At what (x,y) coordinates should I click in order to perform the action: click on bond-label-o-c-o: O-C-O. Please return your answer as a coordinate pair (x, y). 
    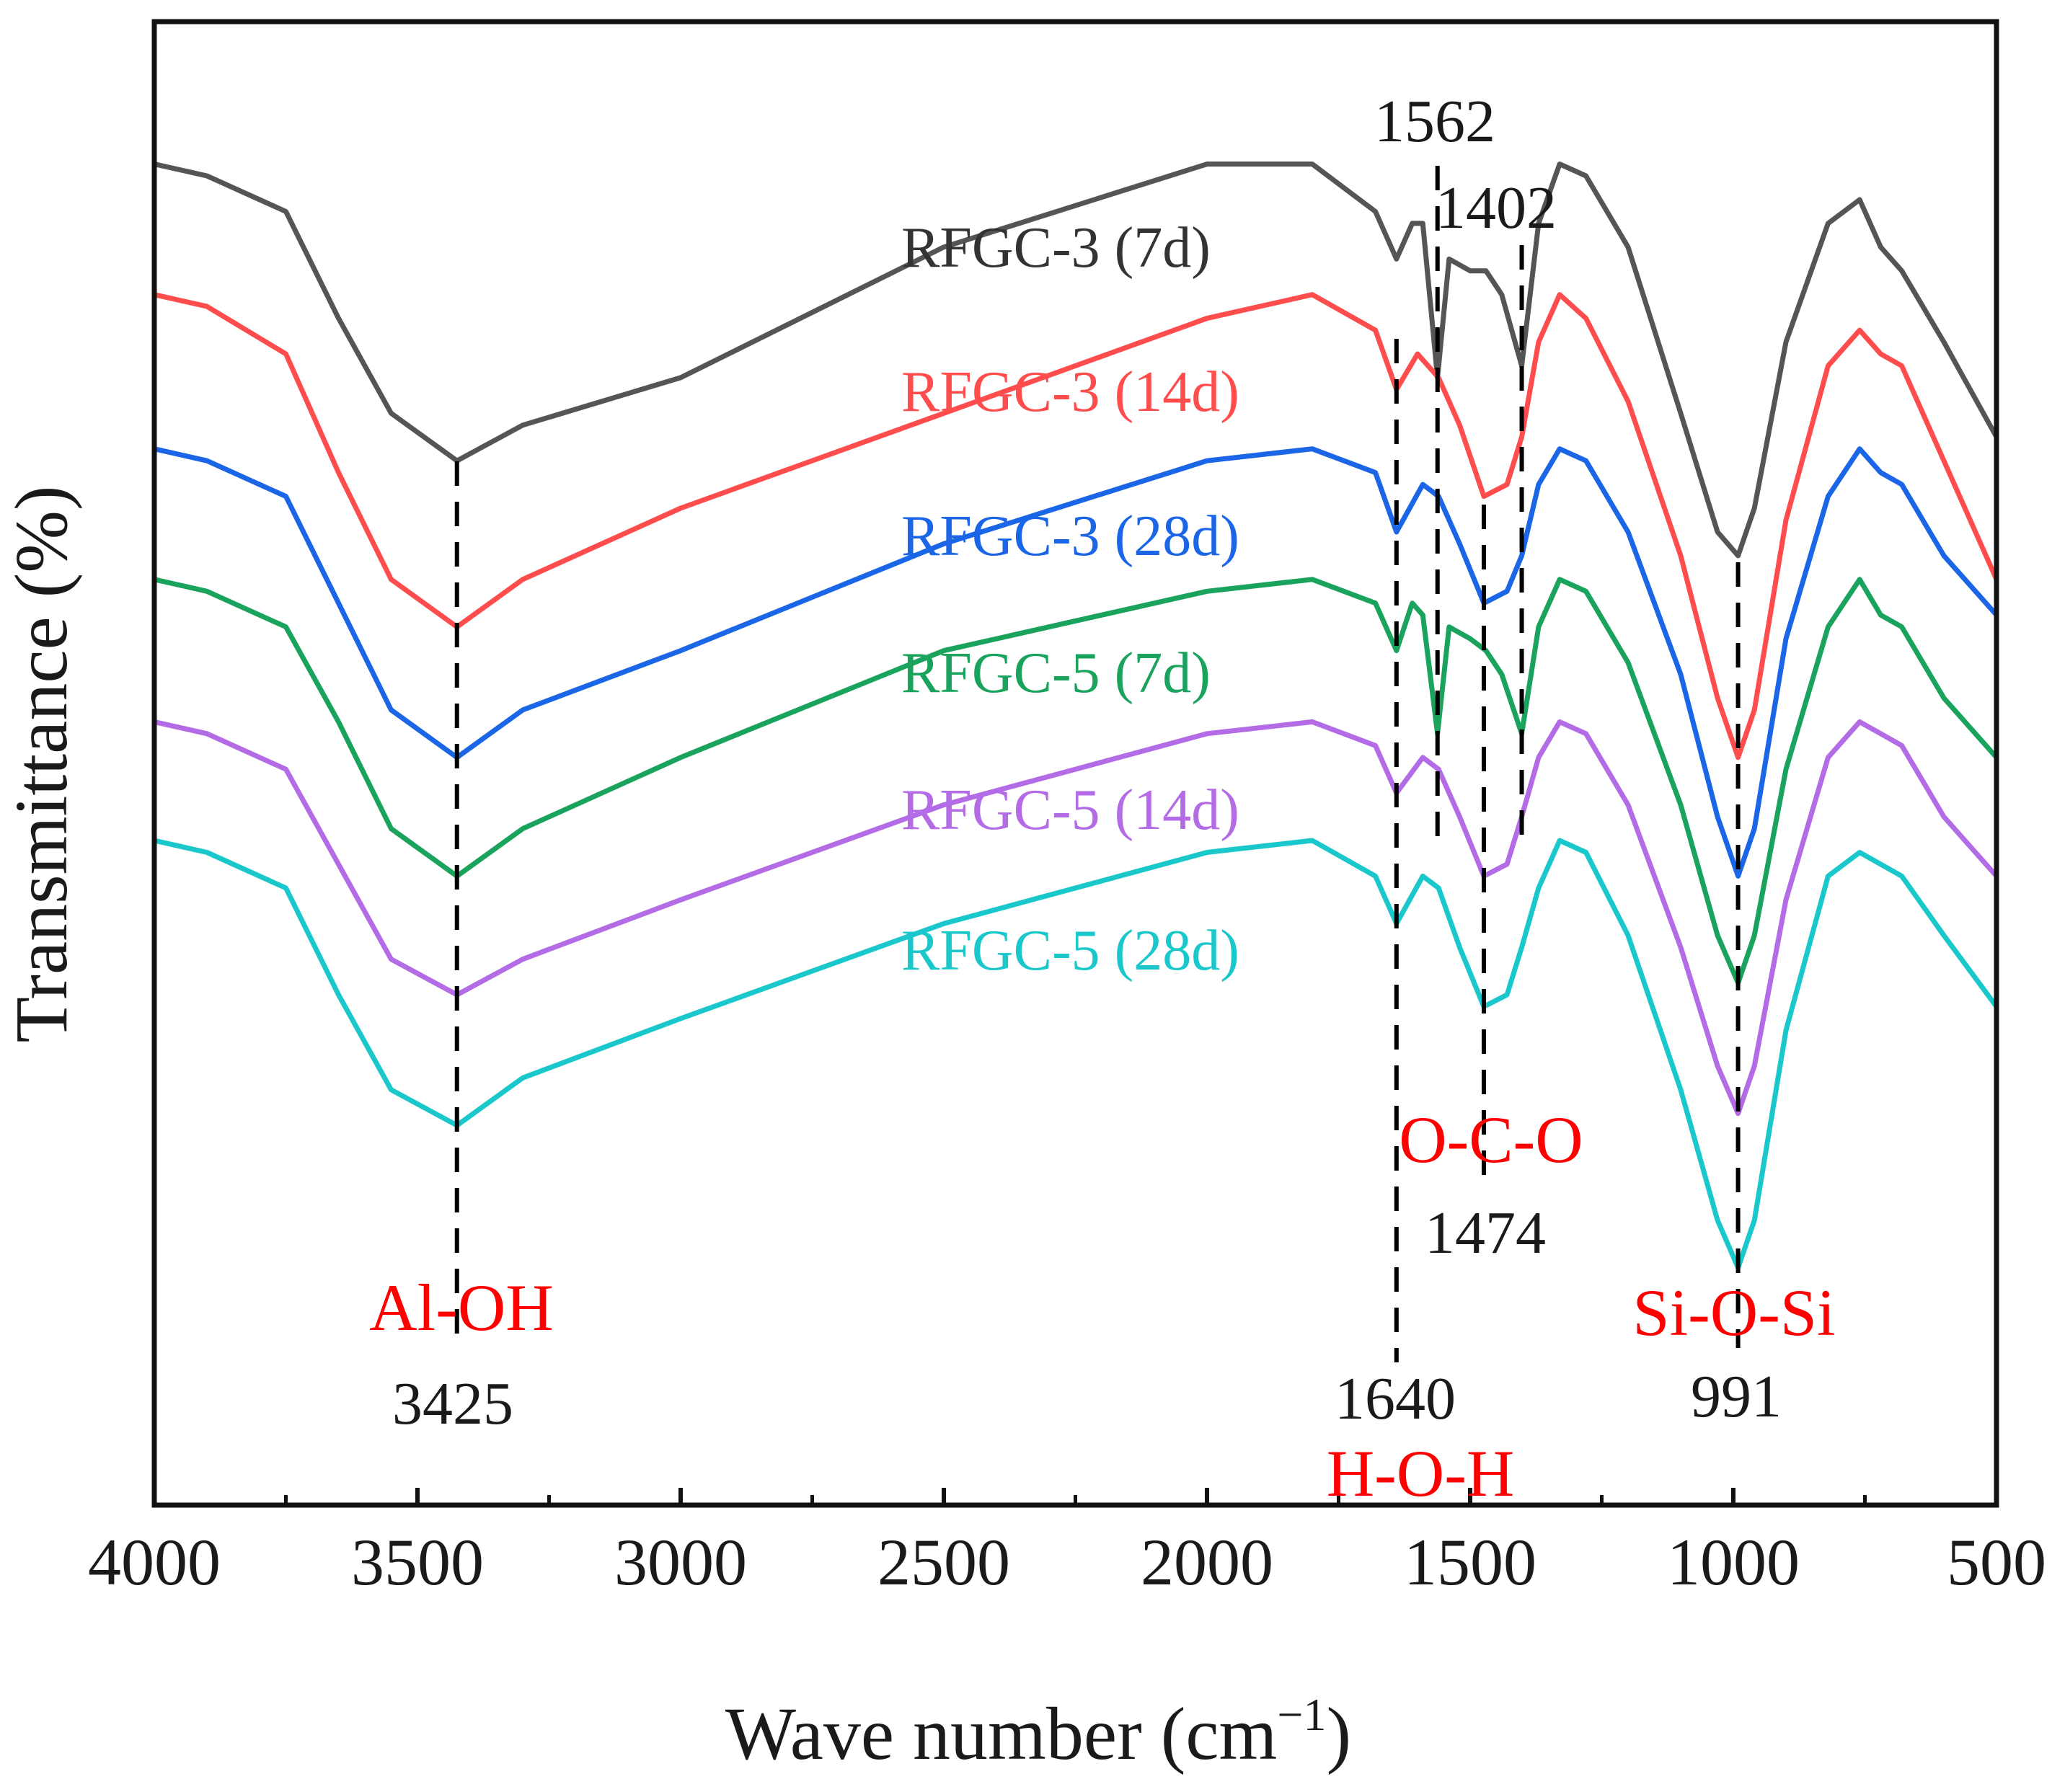
    Looking at the image, I should click on (1491, 1139).